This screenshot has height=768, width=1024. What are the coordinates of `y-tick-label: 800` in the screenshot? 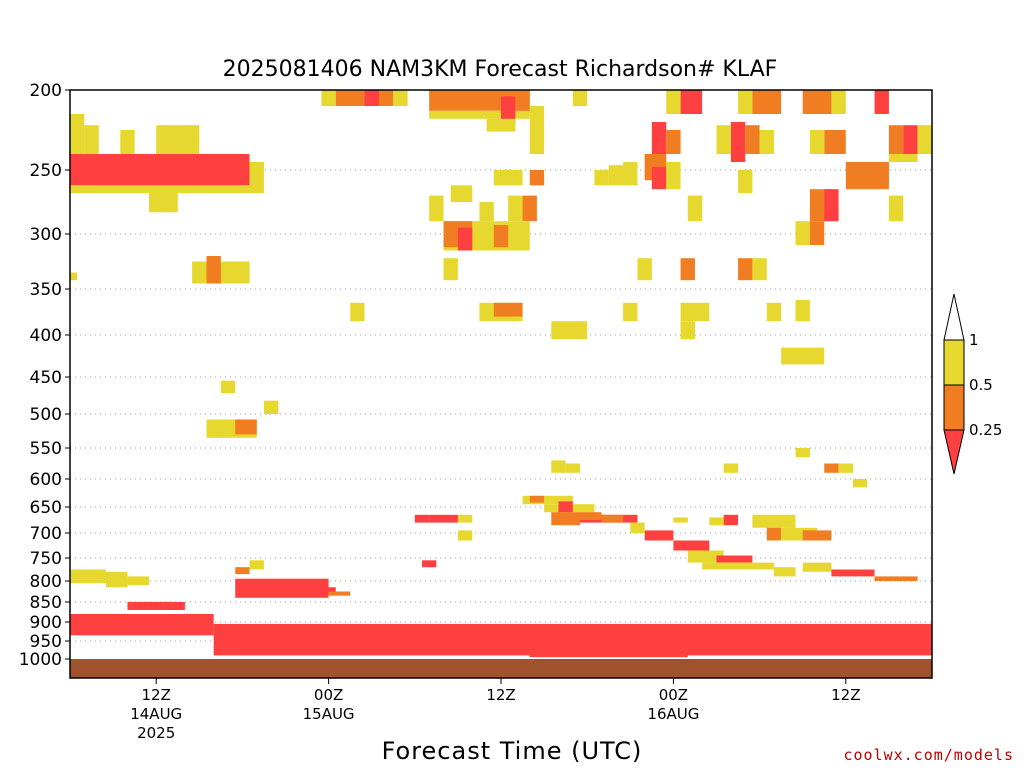 It's located at (46, 582).